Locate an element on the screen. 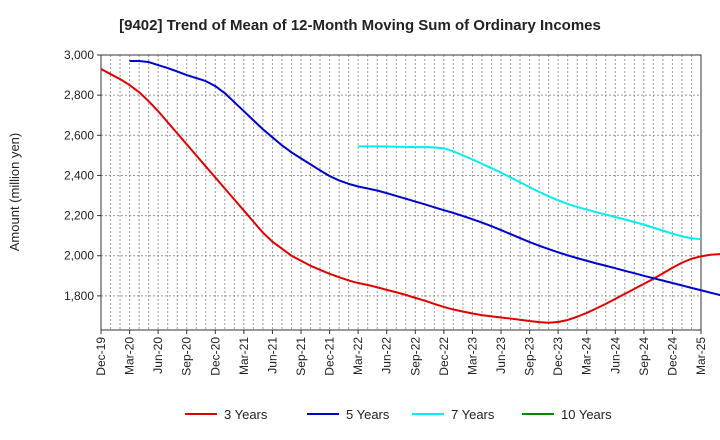 Image resolution: width=720 pixels, height=440 pixels. y-axis: 1,800 2,000 2,200 2,400 2,600 2,800 3,000 is located at coordinates (82, 175).